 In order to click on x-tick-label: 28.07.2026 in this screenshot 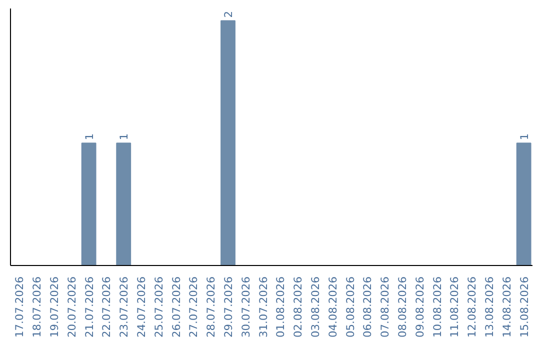, I will do `click(211, 307)`.